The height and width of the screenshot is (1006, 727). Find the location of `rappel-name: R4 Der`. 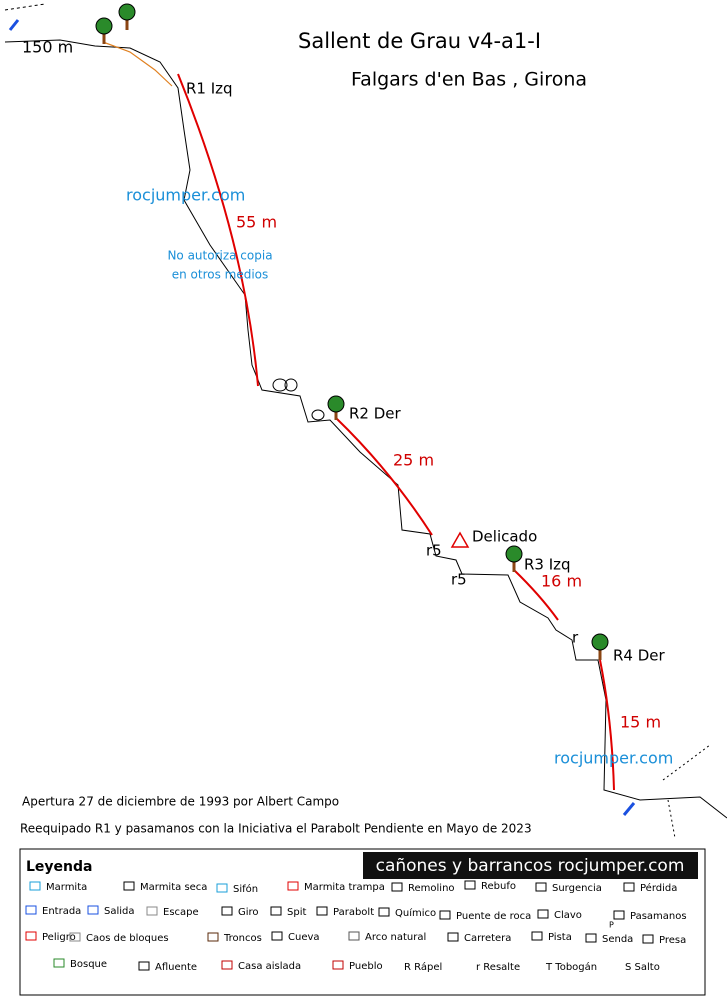

rappel-name: R4 Der is located at coordinates (639, 656).